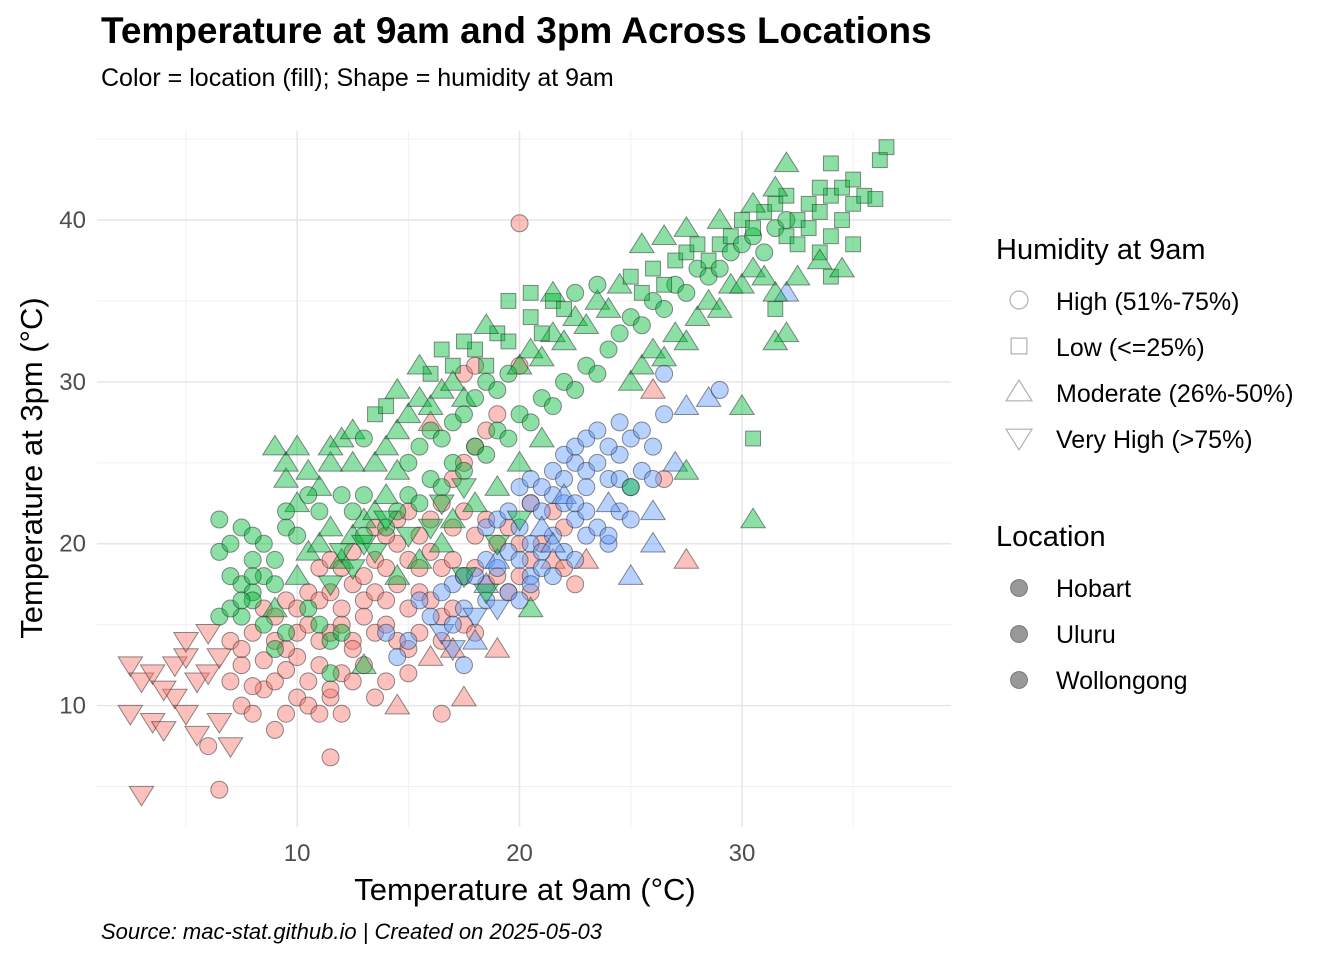 The width and height of the screenshot is (1344, 960). What do you see at coordinates (1147, 302) in the screenshot?
I see `legend-label-high: High (51%-75%)` at bounding box center [1147, 302].